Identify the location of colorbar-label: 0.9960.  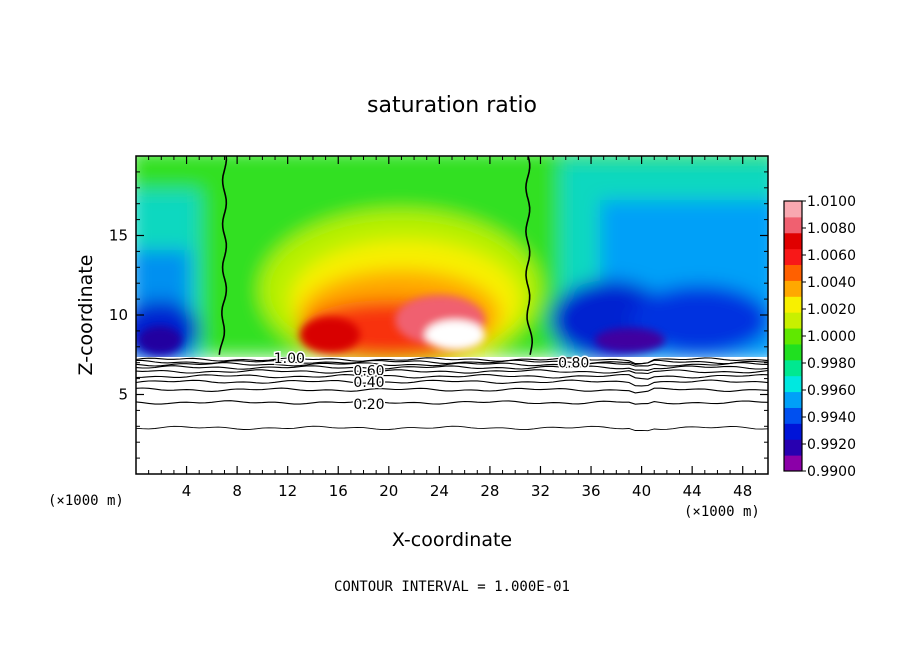
(831, 391).